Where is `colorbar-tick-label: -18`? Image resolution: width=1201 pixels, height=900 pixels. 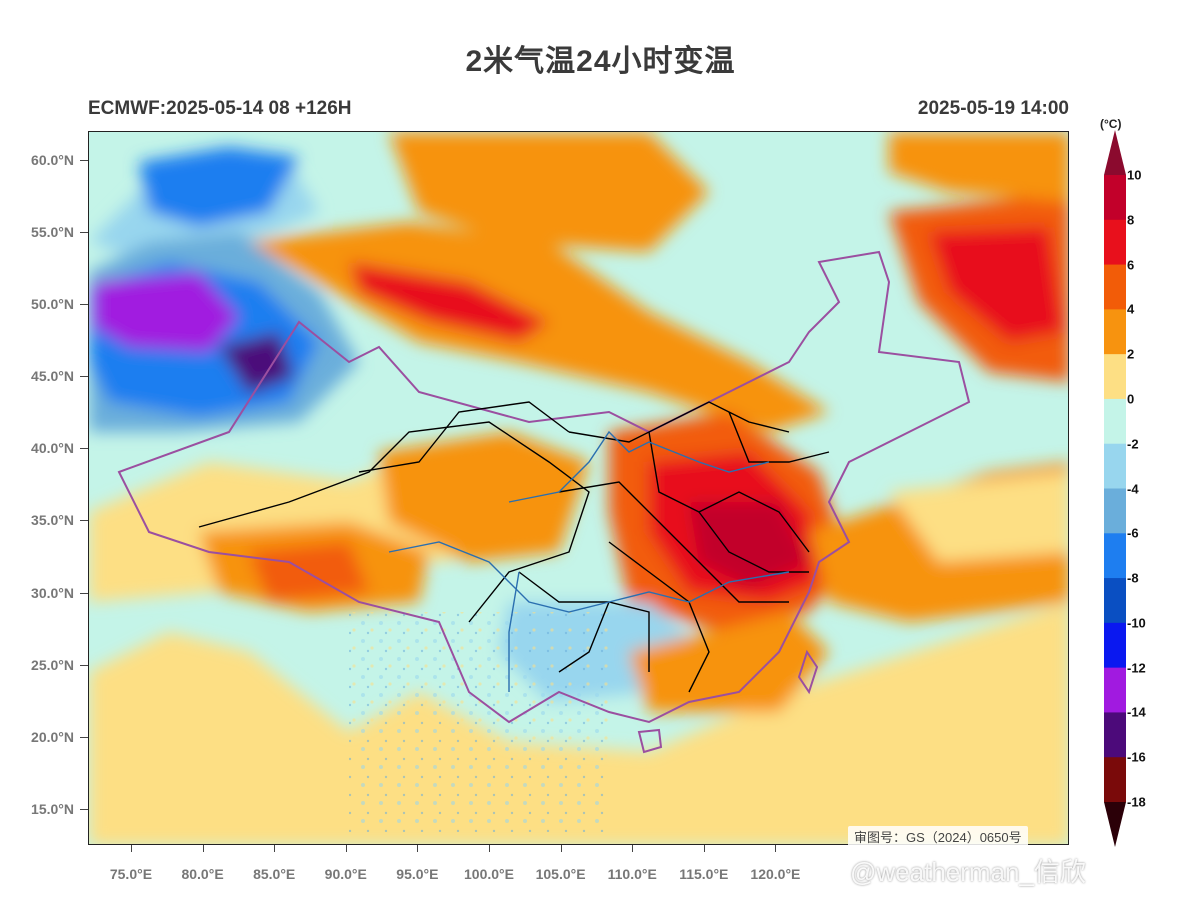 colorbar-tick-label: -18 is located at coordinates (1136, 802).